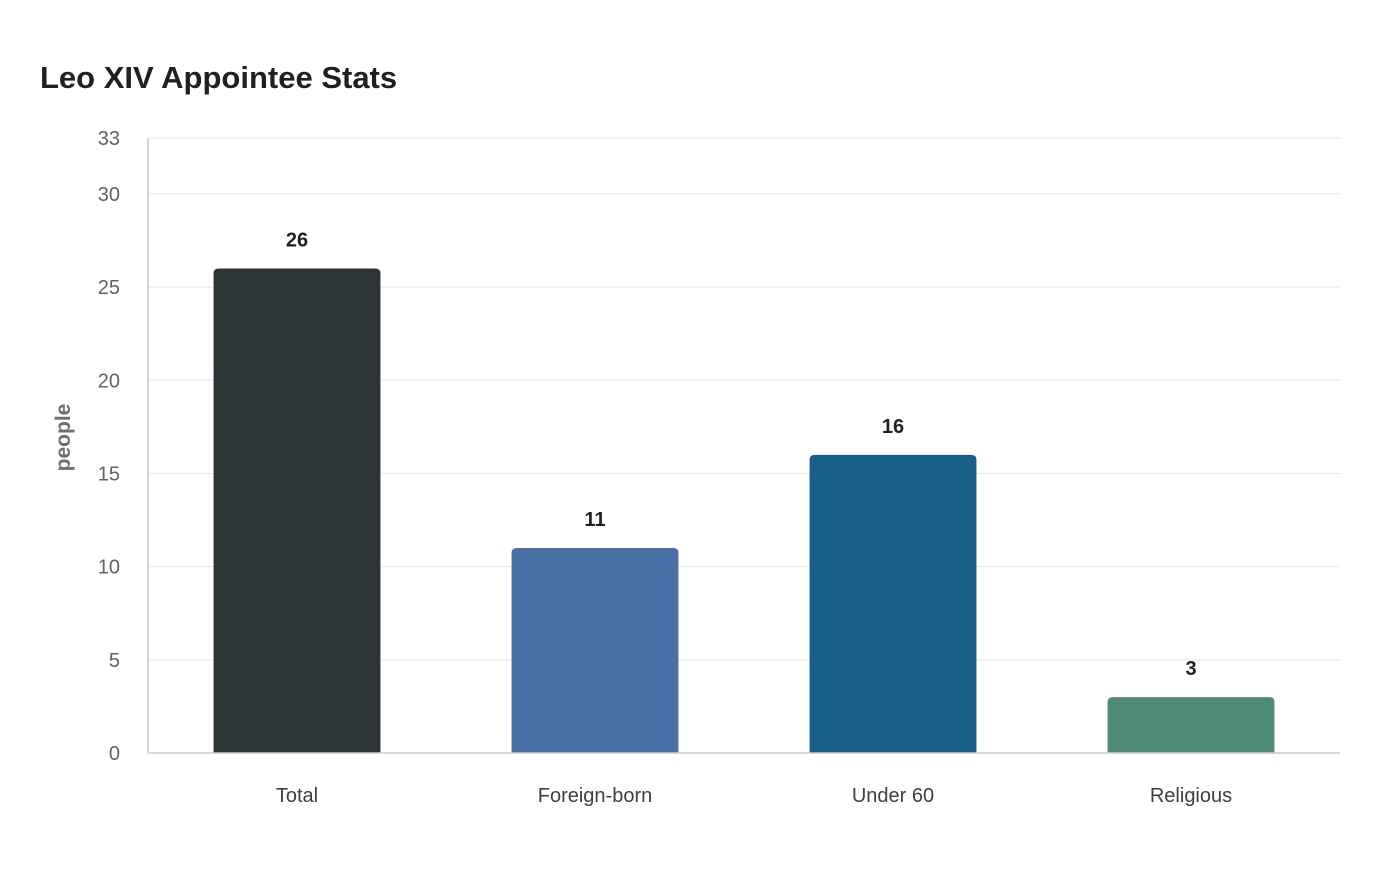  What do you see at coordinates (1191, 796) in the screenshot?
I see `x-tick-label: Religious` at bounding box center [1191, 796].